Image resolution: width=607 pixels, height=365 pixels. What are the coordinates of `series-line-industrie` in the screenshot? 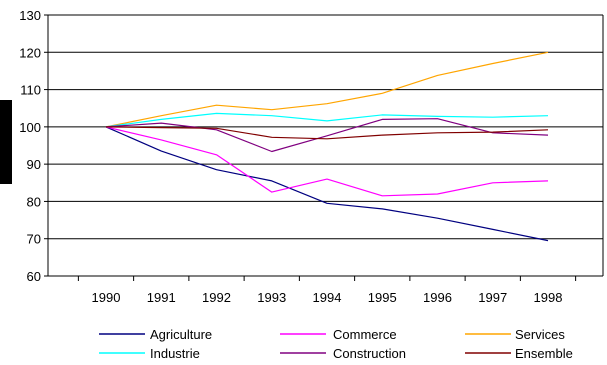 It's located at (327, 120).